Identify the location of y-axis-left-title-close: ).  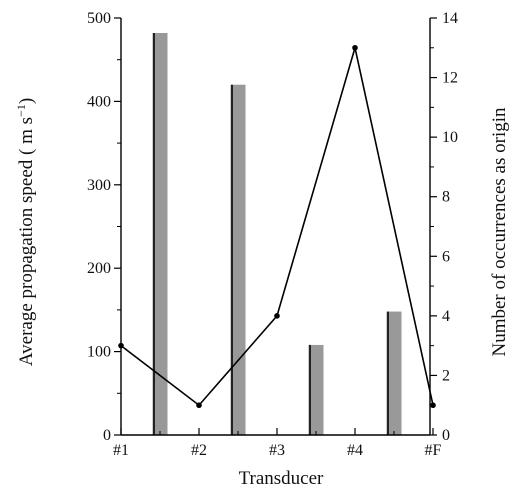
(26, 101).